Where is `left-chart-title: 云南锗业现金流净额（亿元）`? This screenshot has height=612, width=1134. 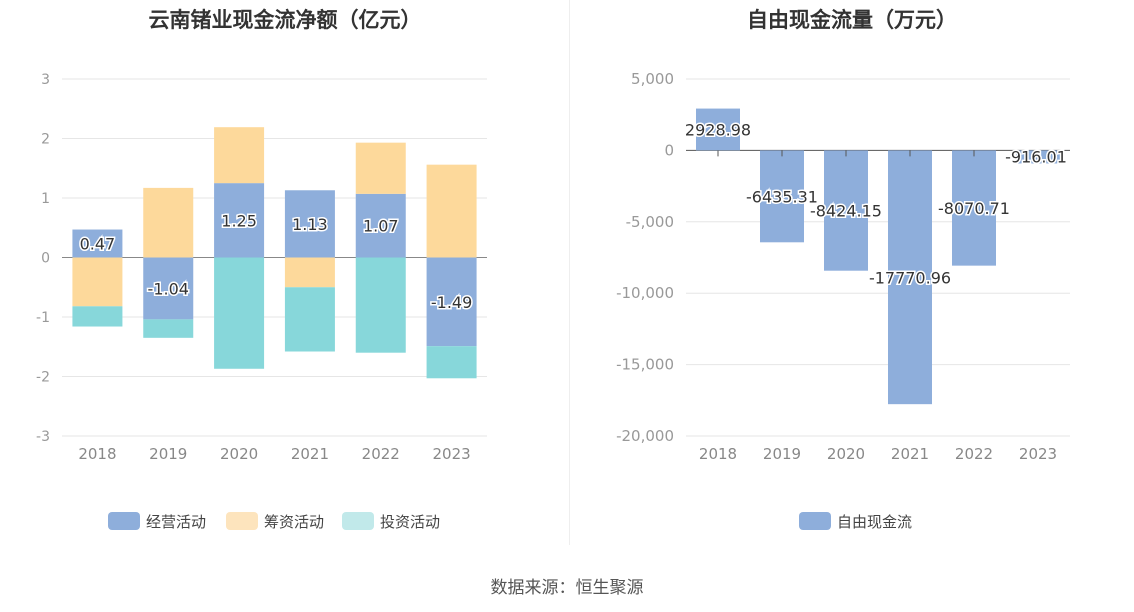
left-chart-title: 云南锗业现金流净额（亿元） is located at coordinates (285, 20).